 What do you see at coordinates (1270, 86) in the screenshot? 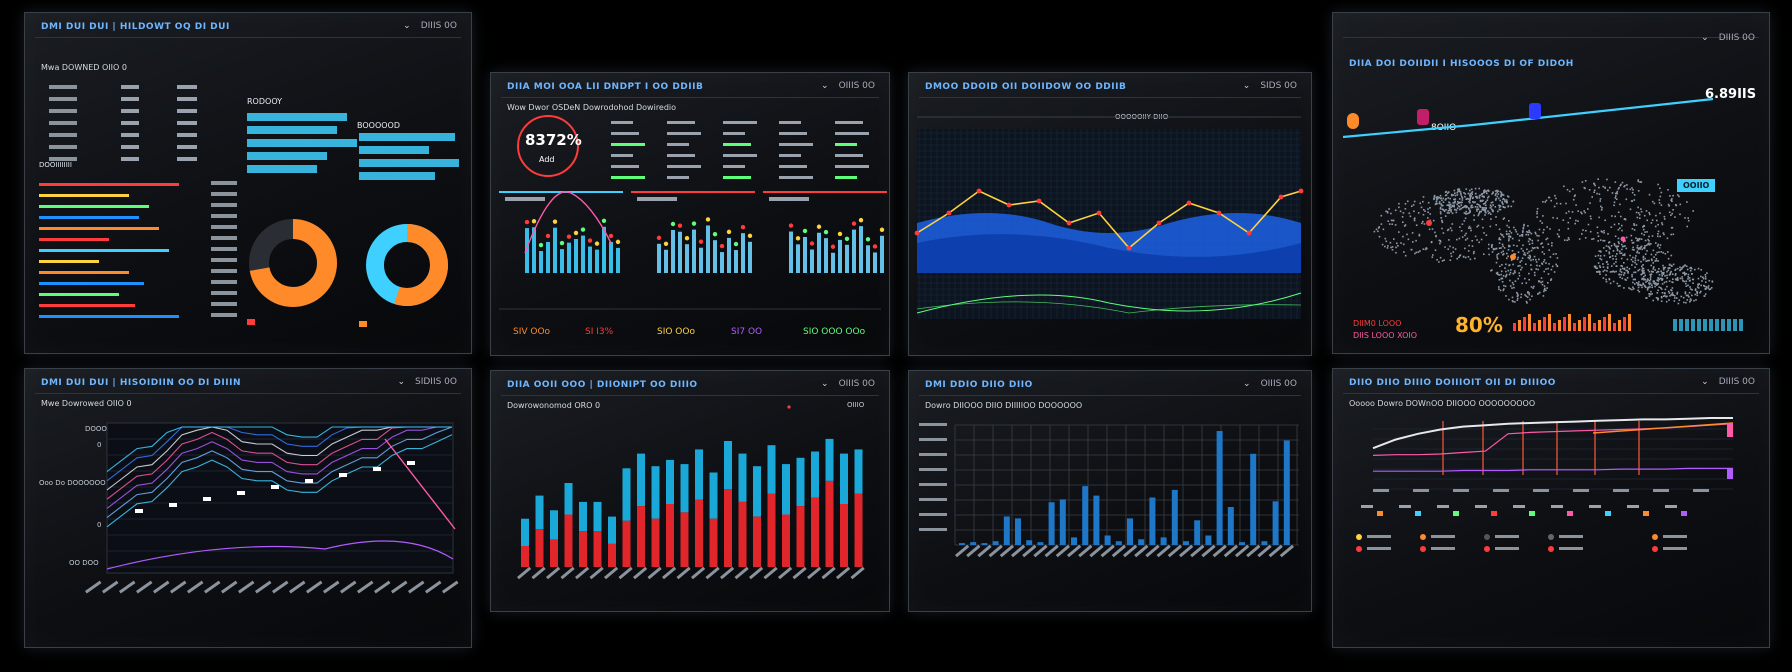
I see `panel-controls: ⌄ SIDS 0O` at bounding box center [1270, 86].